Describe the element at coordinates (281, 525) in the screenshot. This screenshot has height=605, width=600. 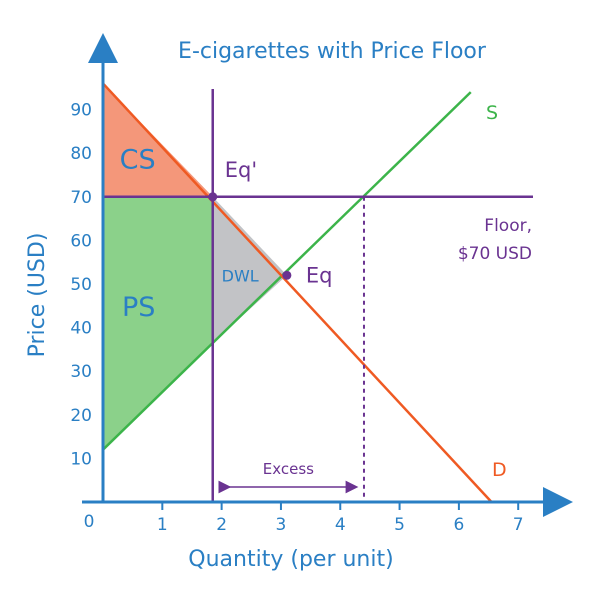
I see `x-tick-label-3: 3` at that location.